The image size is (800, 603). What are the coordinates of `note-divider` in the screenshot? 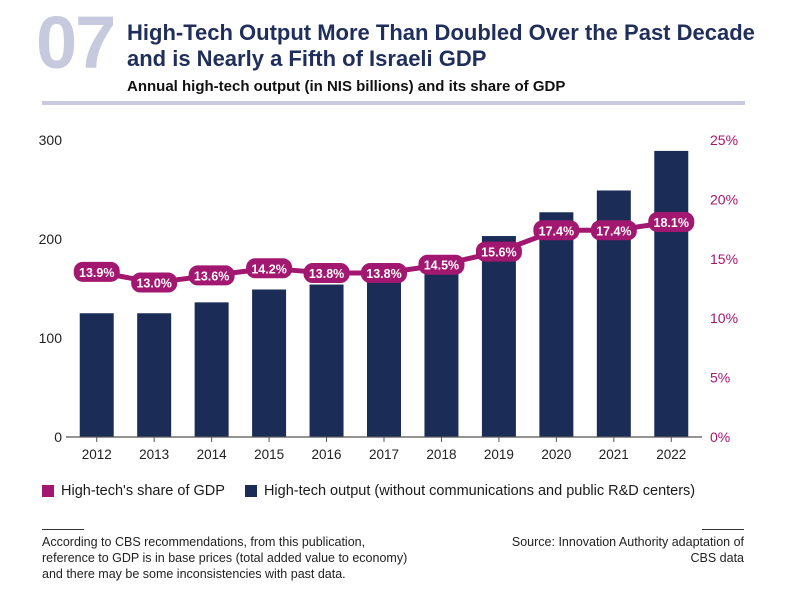 It's located at (63, 529).